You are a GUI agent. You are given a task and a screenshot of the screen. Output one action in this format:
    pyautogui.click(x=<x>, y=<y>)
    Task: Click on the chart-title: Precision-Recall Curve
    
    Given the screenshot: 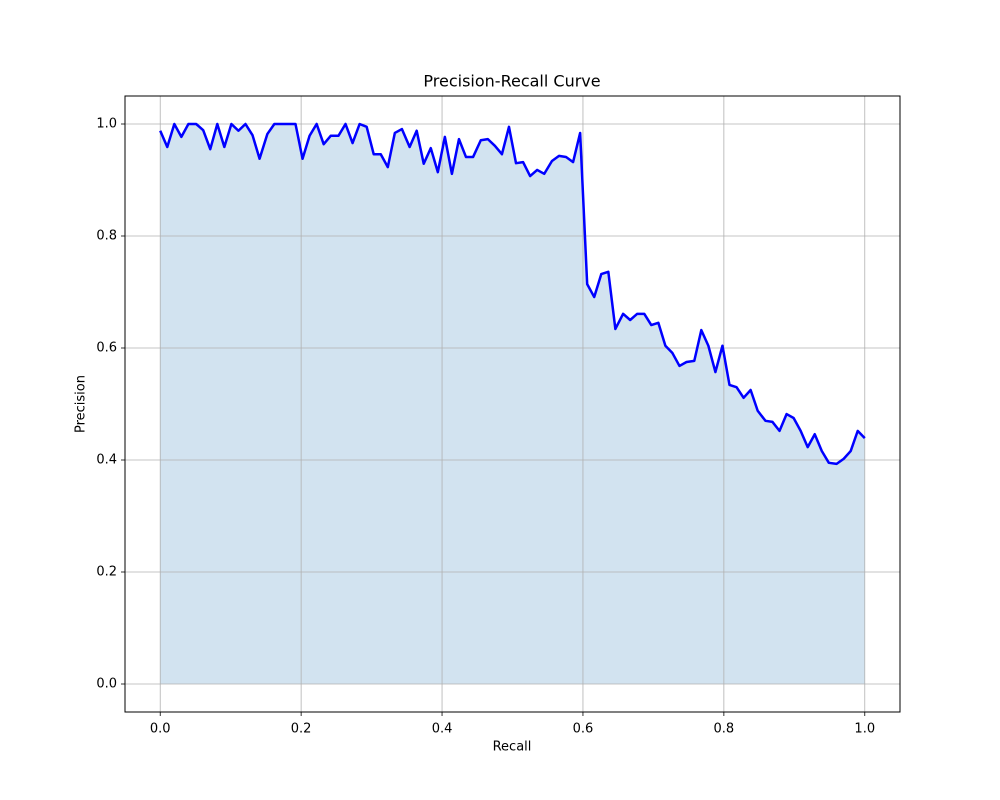 What is the action you would take?
    pyautogui.click(x=511, y=81)
    